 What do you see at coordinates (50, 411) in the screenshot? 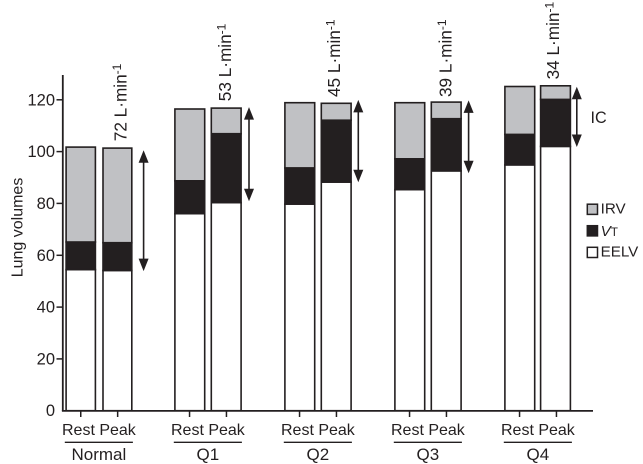
I see `svg-text: 0` at bounding box center [50, 411].